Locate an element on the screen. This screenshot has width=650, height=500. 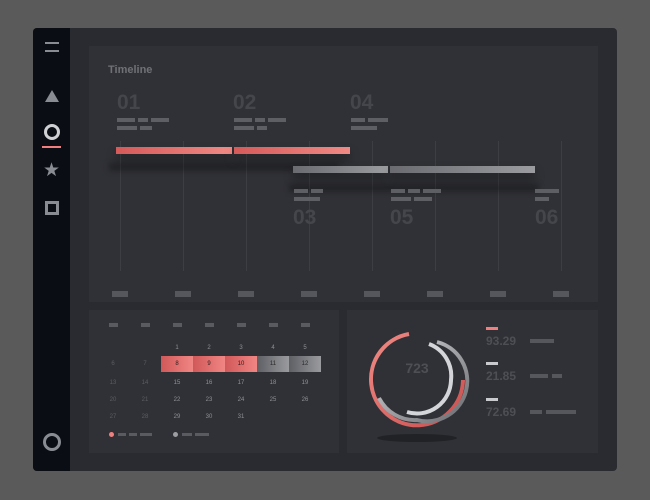
bar-shadow is located at coordinates (414, 188).